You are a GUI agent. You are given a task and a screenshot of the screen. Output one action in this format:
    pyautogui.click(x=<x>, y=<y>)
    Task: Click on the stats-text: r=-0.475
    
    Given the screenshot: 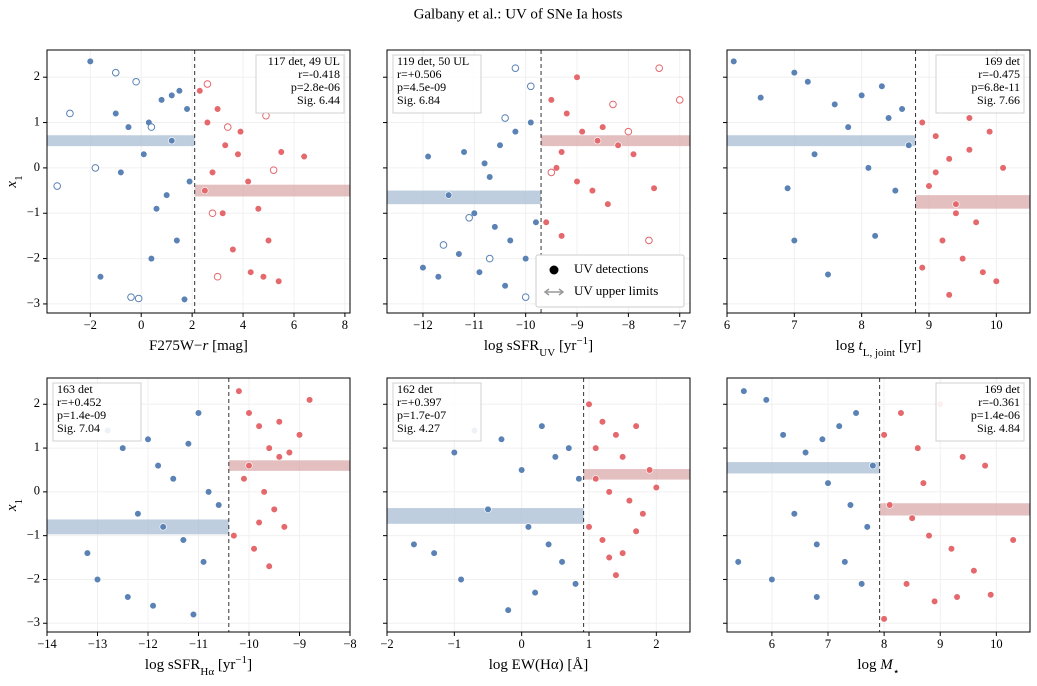 What is the action you would take?
    pyautogui.click(x=999, y=74)
    